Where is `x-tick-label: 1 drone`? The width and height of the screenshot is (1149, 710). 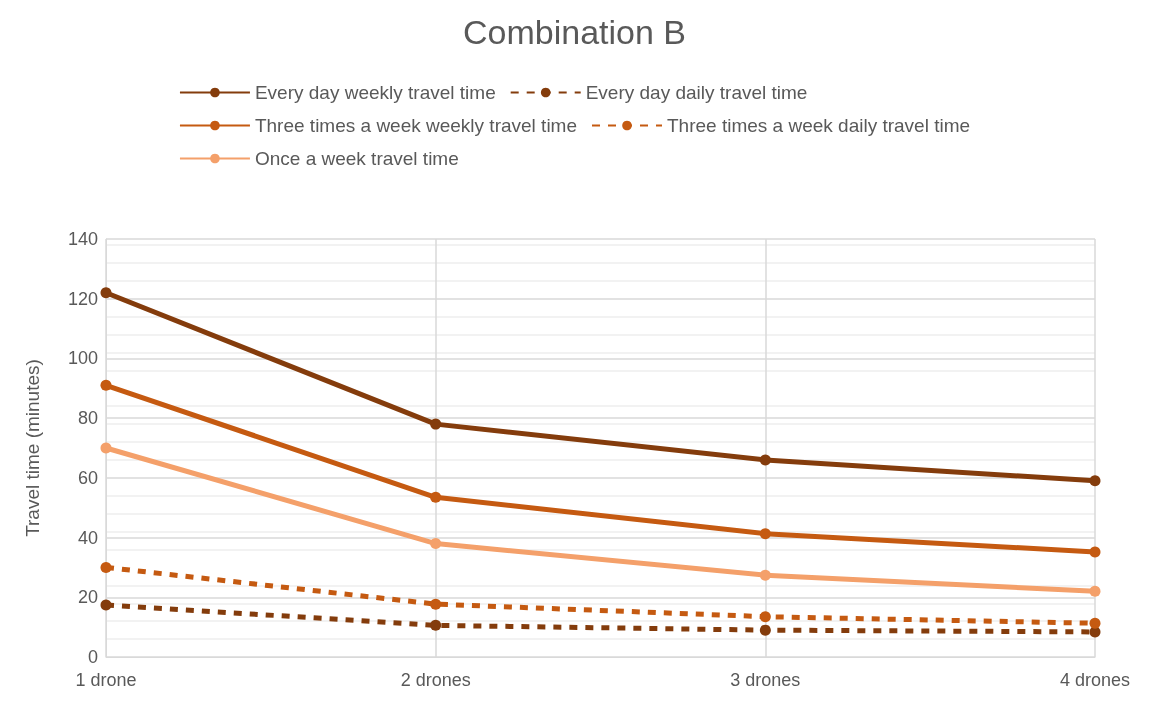
x-tick-label: 1 drone is located at coordinates (106, 680).